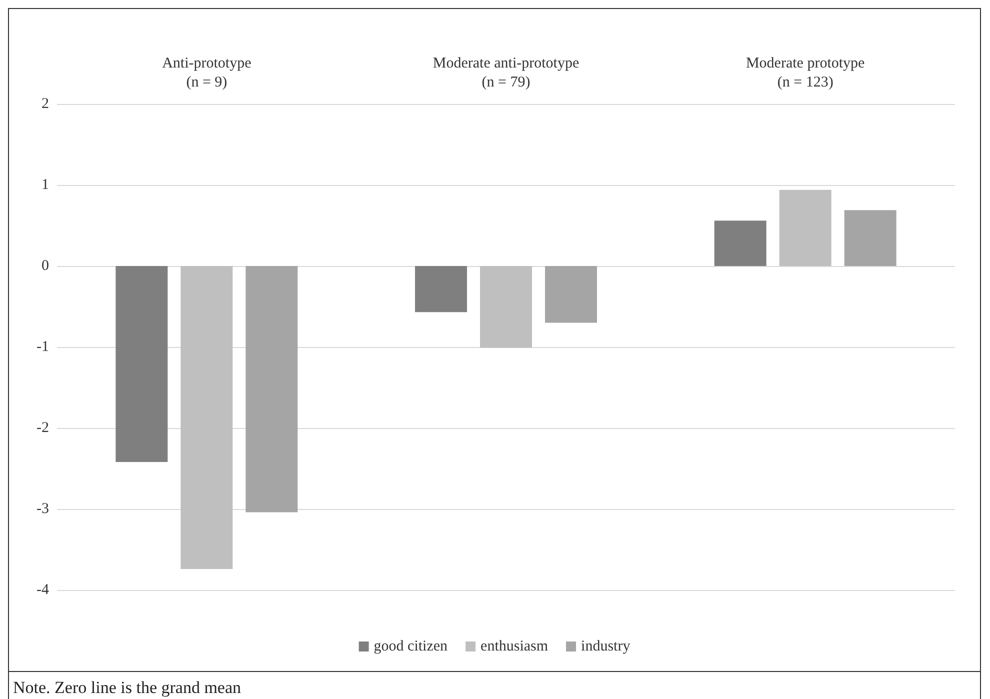 This screenshot has width=990, height=699. I want to click on x-tick-label: Anti-prototype (n = 9), so click(207, 73).